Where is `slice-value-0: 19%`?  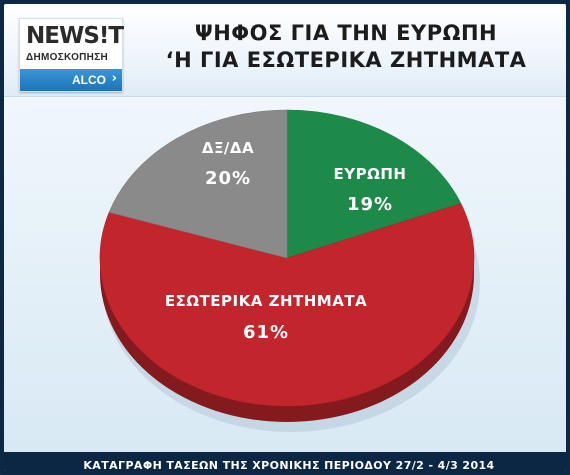
slice-value-0: 19% is located at coordinates (370, 204).